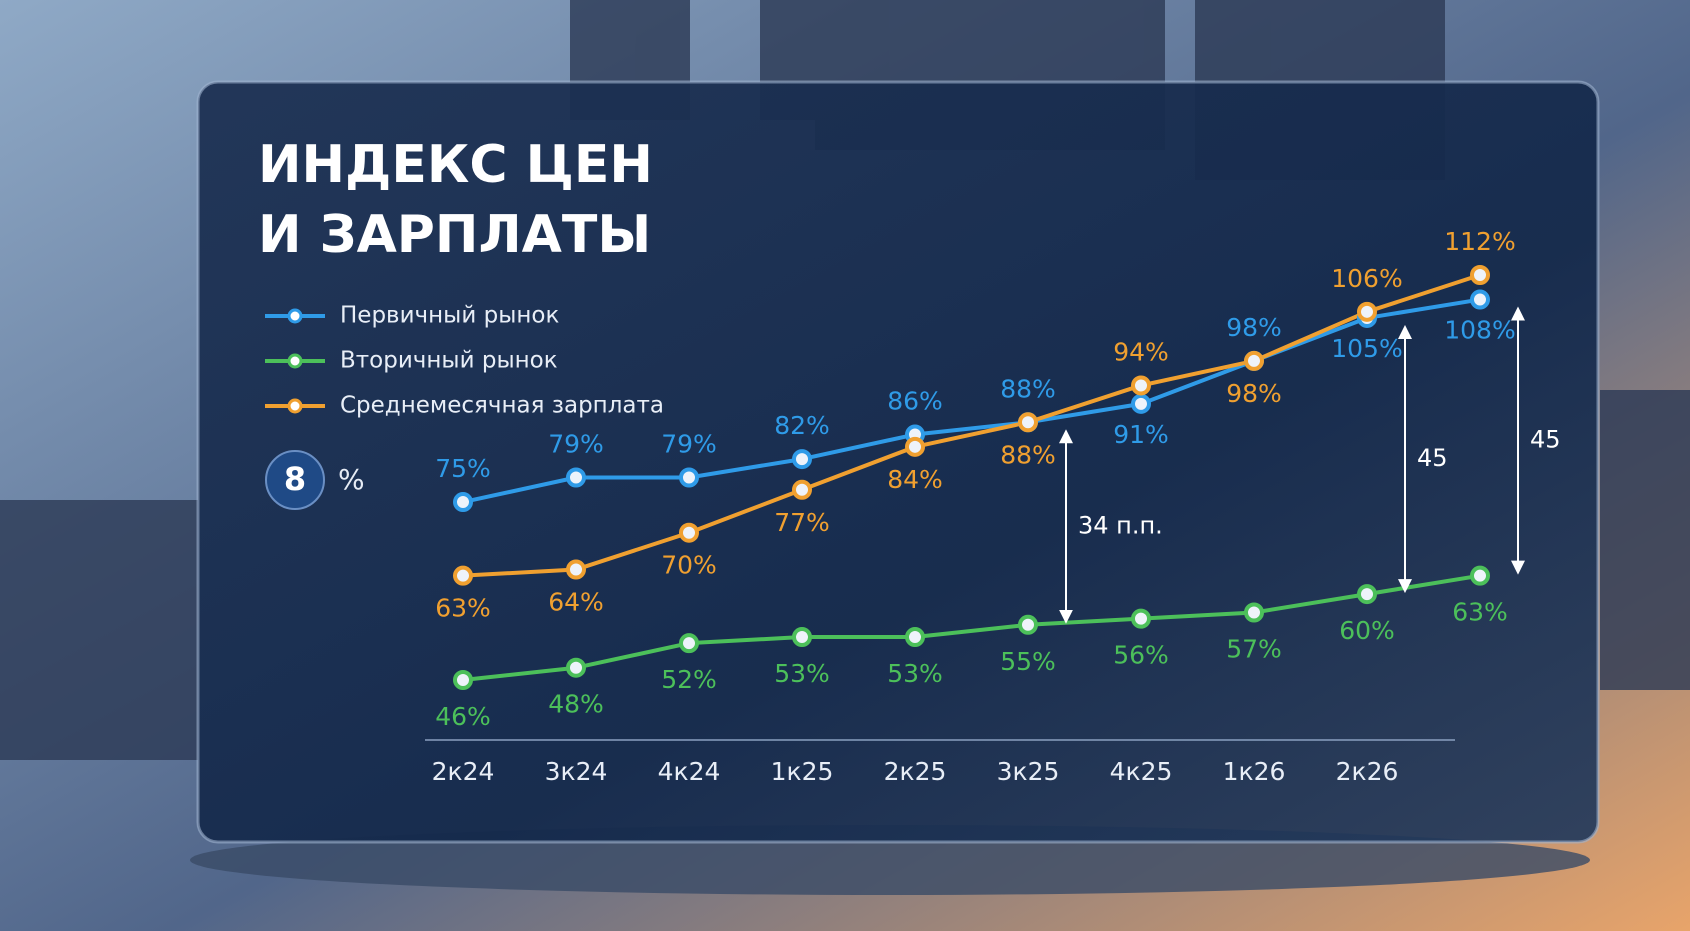 This screenshot has width=1690, height=931. Describe the element at coordinates (576, 771) in the screenshot. I see `x-tick-label: 3к24` at that location.